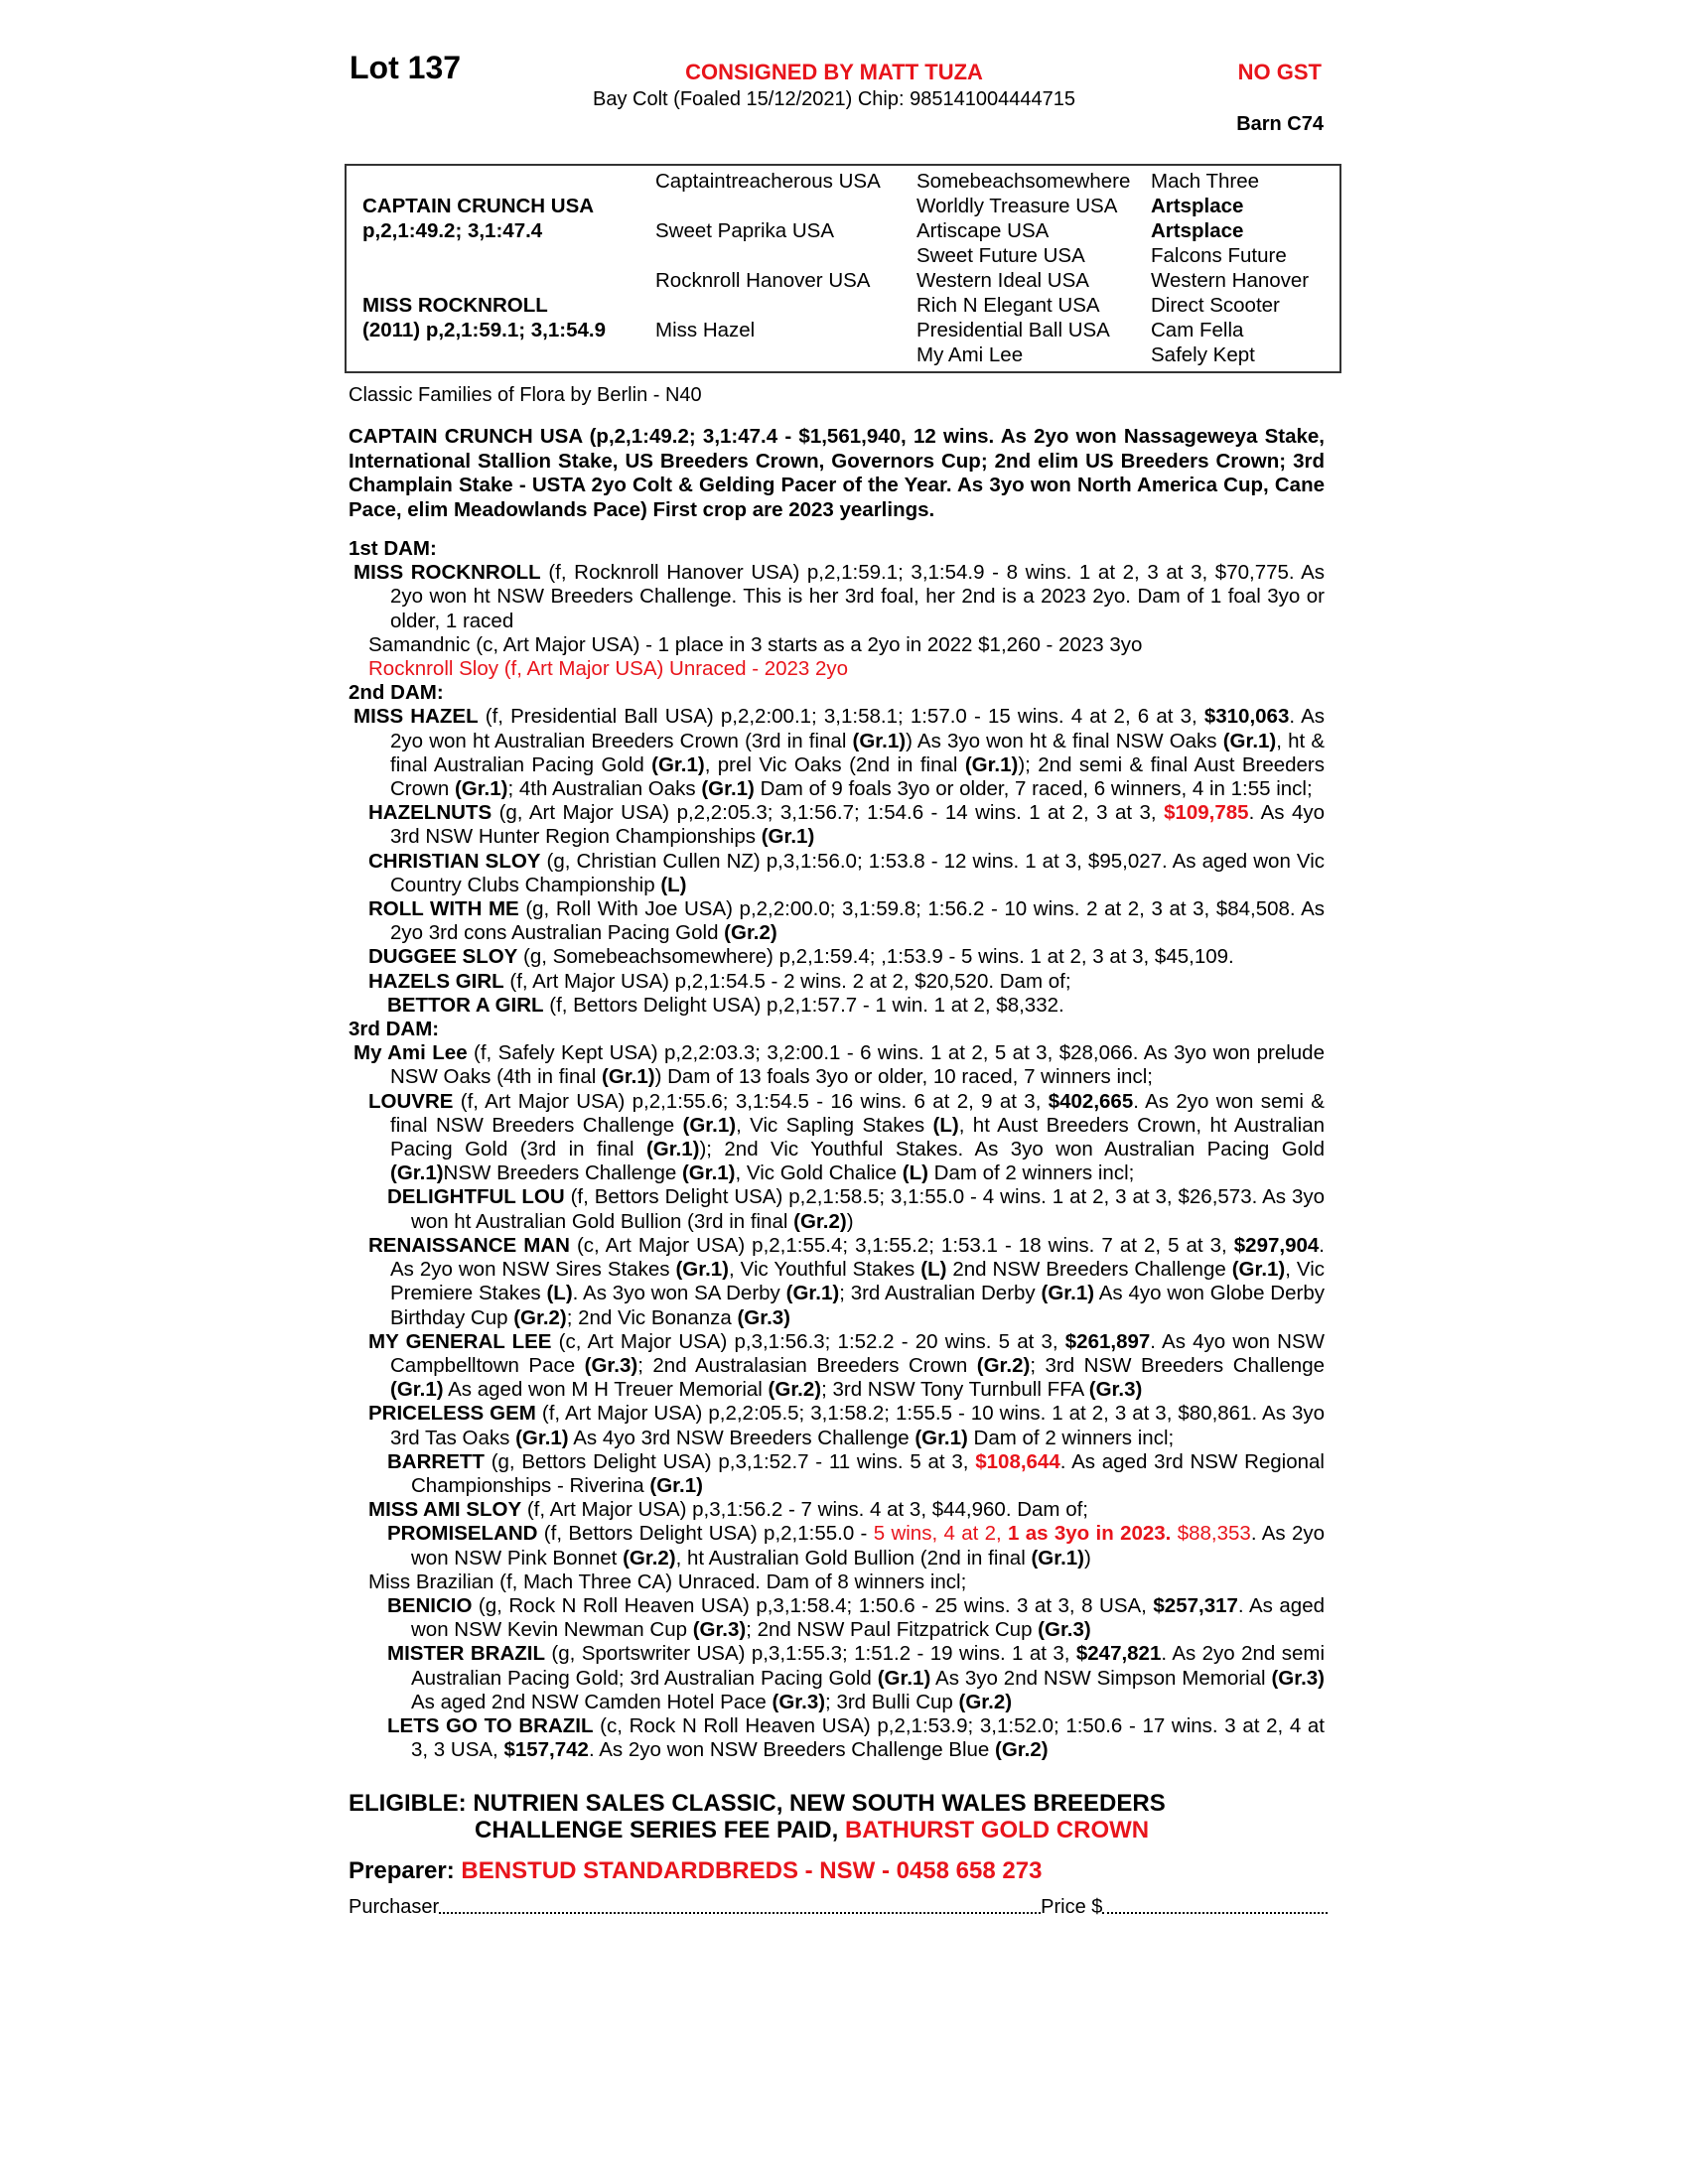 Image resolution: width=1688 pixels, height=2184 pixels. Describe the element at coordinates (792, 1750) in the screenshot. I see `entry-text: . As 2yo won NSW Breeders Challenge Blue` at that location.